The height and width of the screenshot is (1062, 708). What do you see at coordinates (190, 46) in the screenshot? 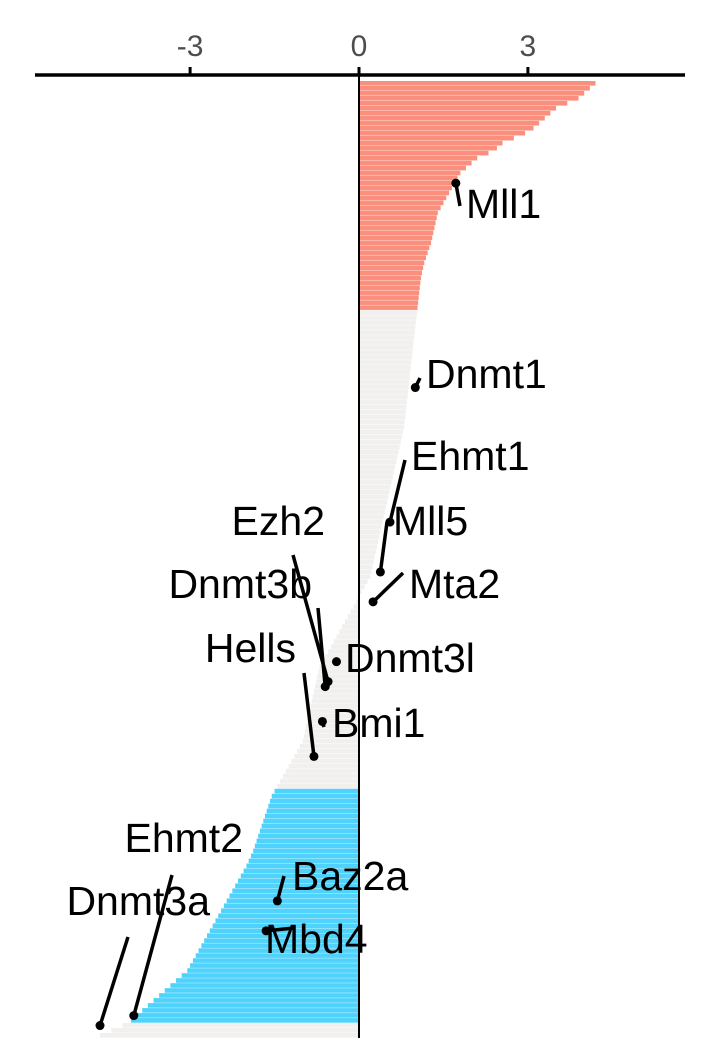
I see `x-tick-label: -3` at bounding box center [190, 46].